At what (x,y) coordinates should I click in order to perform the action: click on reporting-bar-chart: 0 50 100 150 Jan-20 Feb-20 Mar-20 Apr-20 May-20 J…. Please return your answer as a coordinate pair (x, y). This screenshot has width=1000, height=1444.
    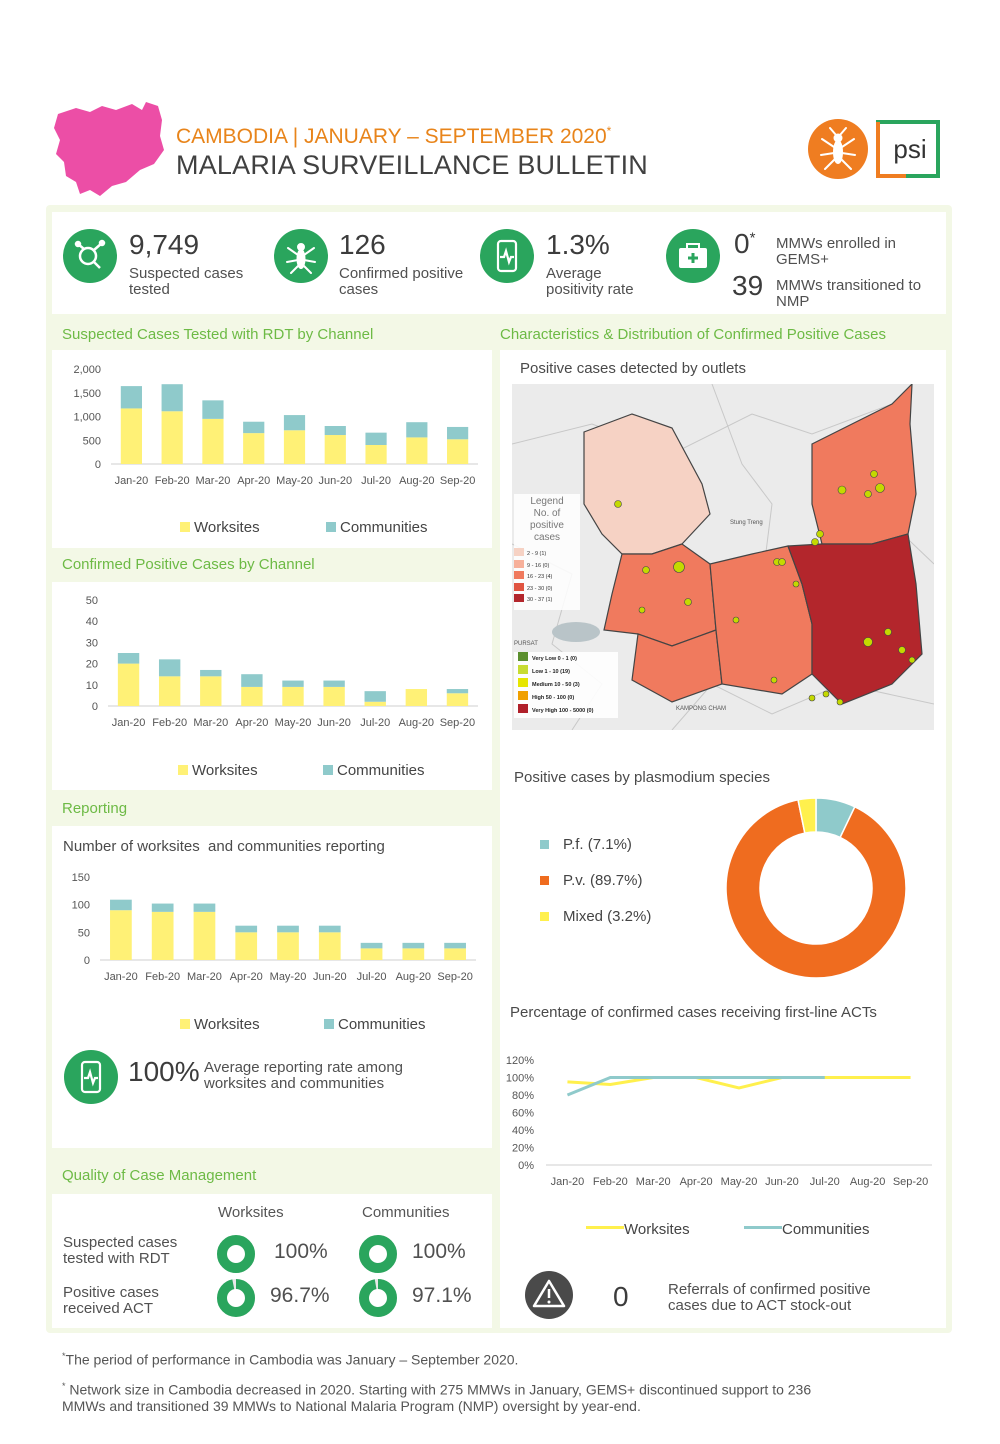
    Looking at the image, I should click on (274, 952).